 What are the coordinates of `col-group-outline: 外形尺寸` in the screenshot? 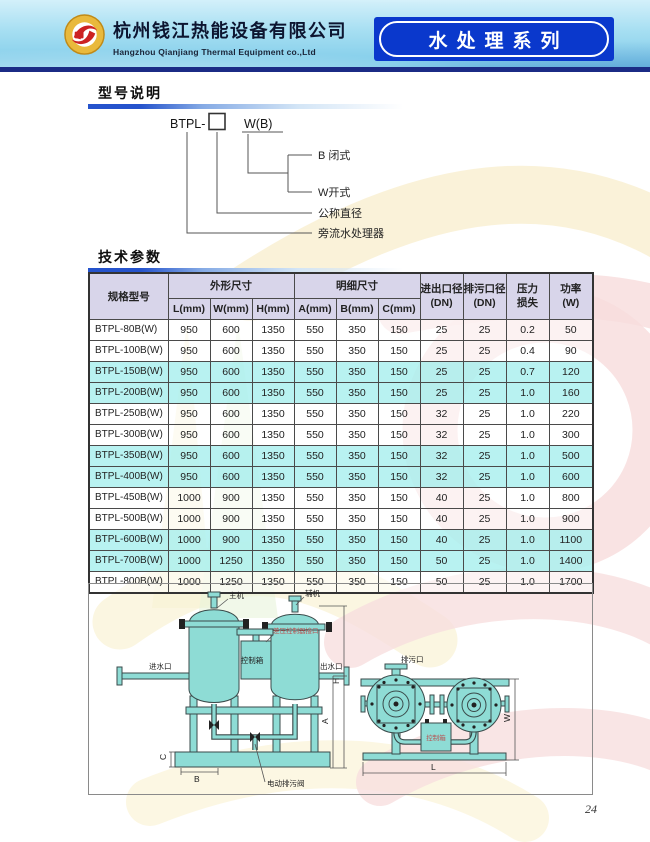 It's located at (231, 285).